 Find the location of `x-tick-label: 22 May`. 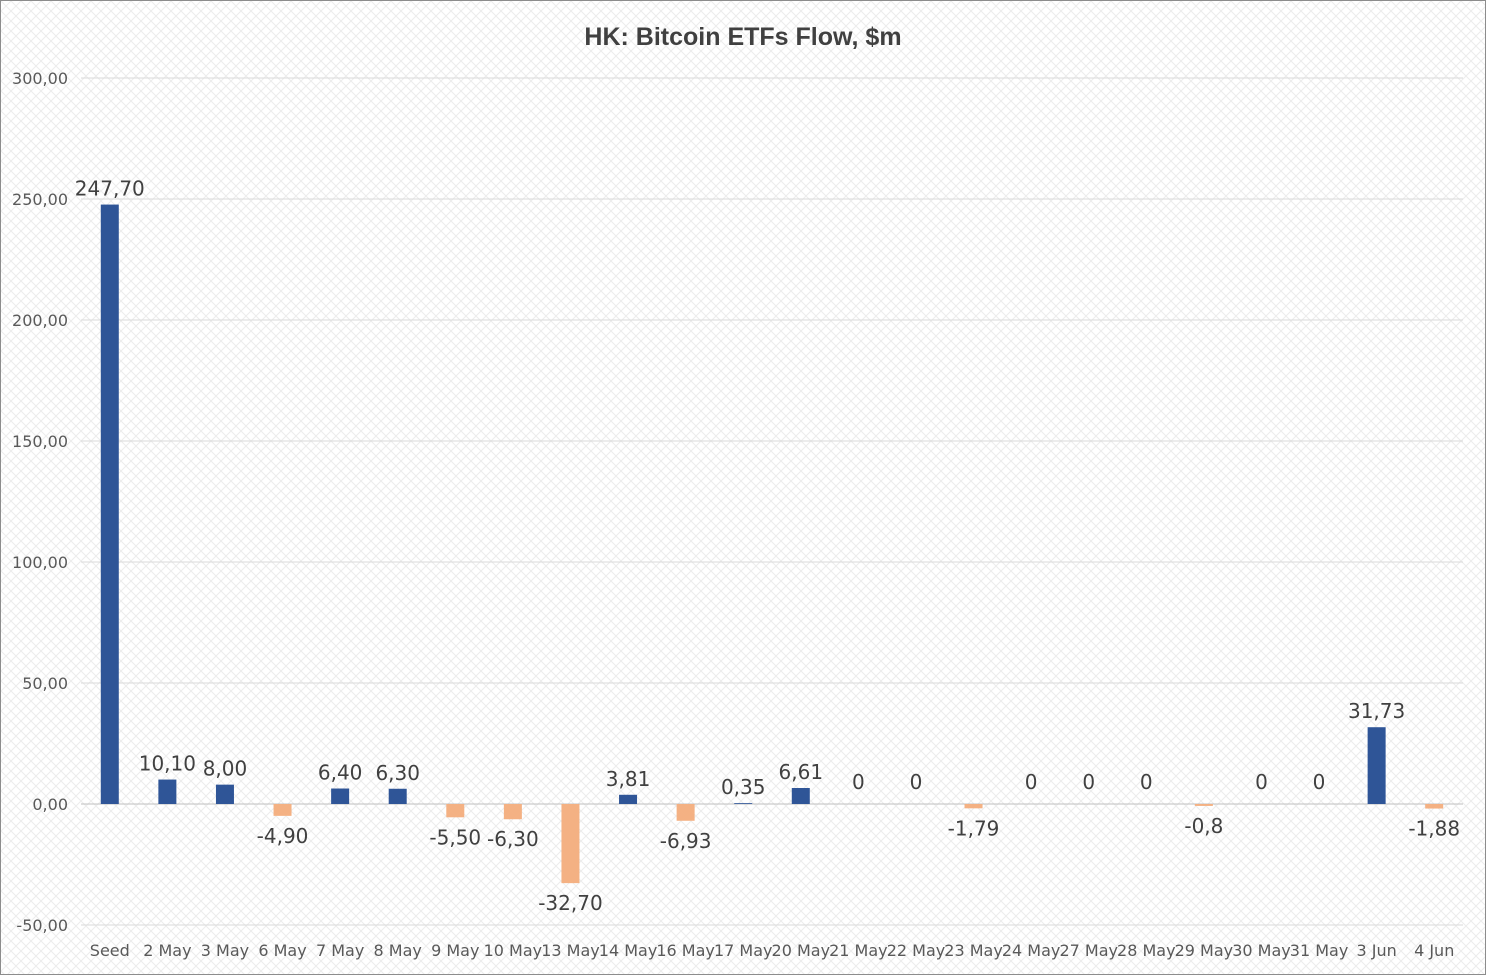

x-tick-label: 22 May is located at coordinates (916, 950).